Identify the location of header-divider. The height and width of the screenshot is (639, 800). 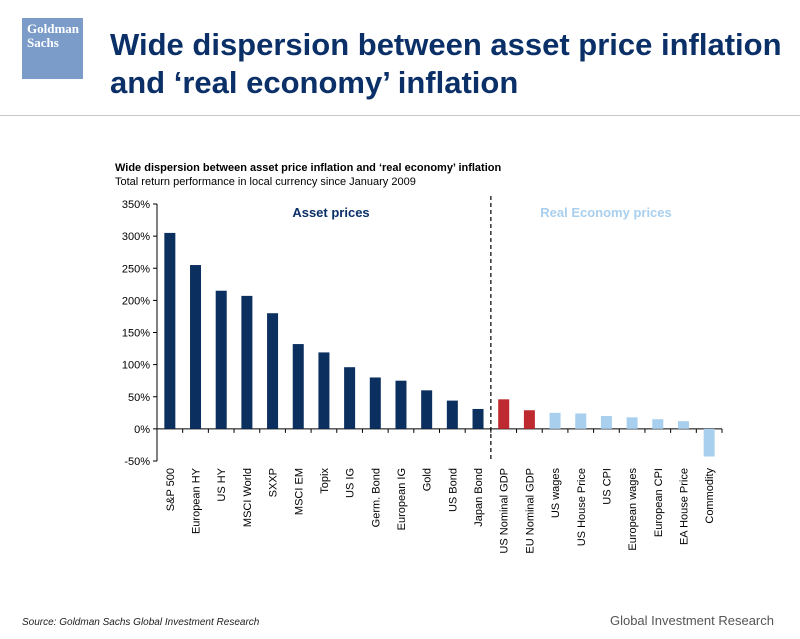
(400, 115).